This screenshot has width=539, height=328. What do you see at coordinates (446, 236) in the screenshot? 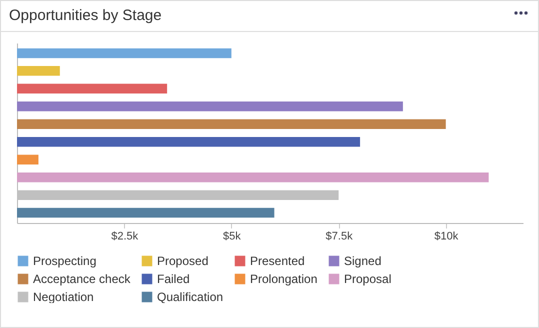
I see `x-tick-label: $10k` at bounding box center [446, 236].